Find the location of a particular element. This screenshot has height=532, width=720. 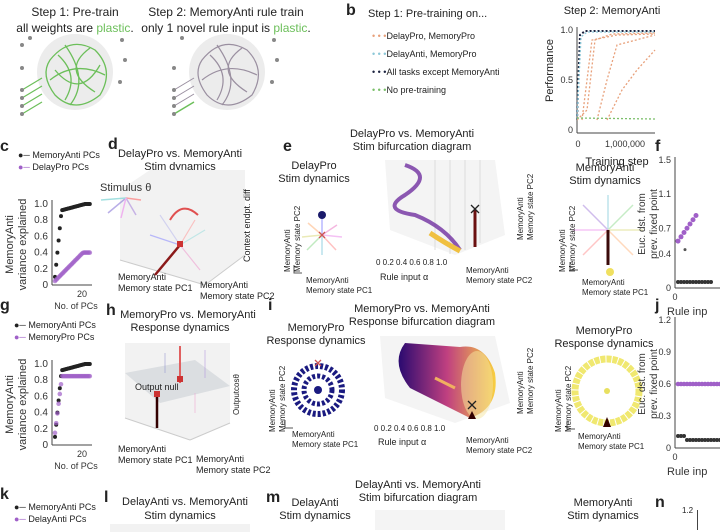

panel-l-subtitle: Stim dynamics is located at coordinates (180, 516).